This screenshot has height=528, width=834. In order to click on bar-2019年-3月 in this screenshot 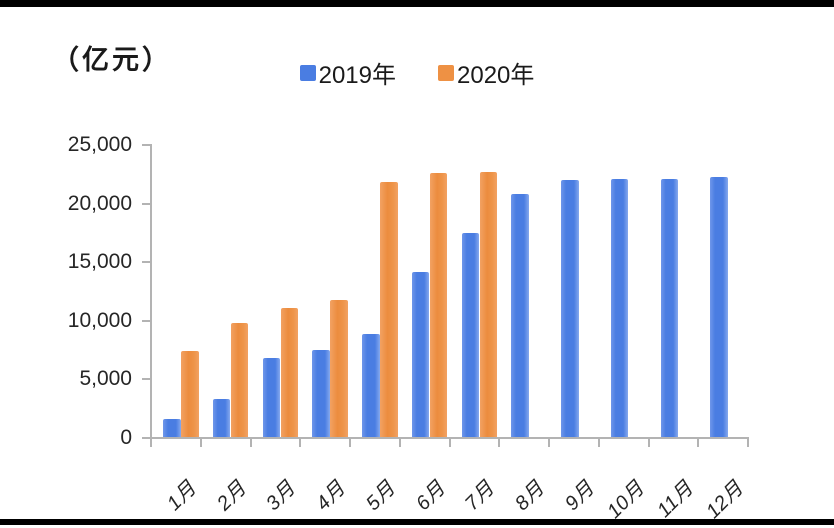, I will do `click(271, 397)`.